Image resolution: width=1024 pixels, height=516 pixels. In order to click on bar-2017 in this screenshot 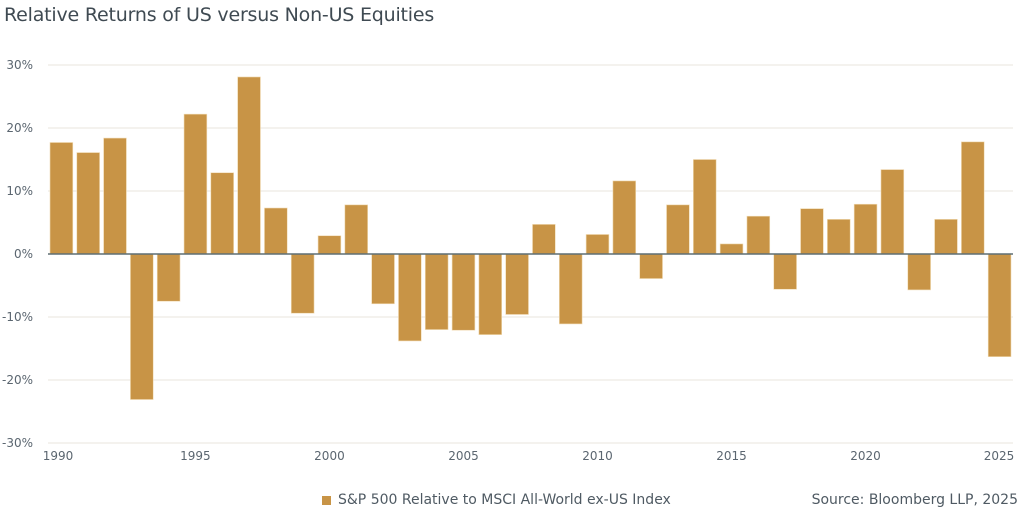, I will do `click(785, 271)`.